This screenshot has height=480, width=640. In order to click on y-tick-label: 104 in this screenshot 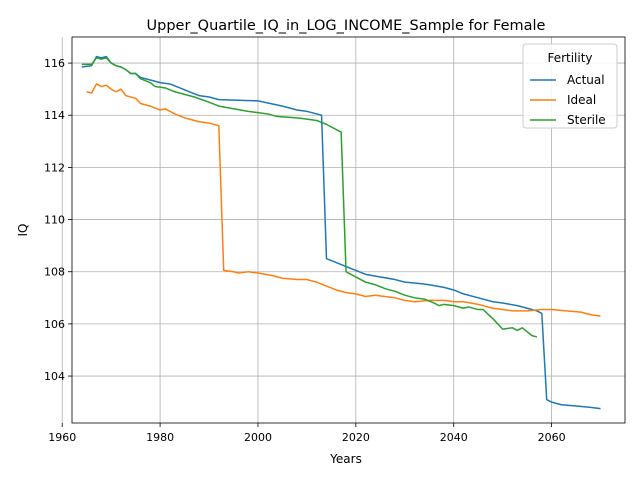, I will do `click(54, 376)`.